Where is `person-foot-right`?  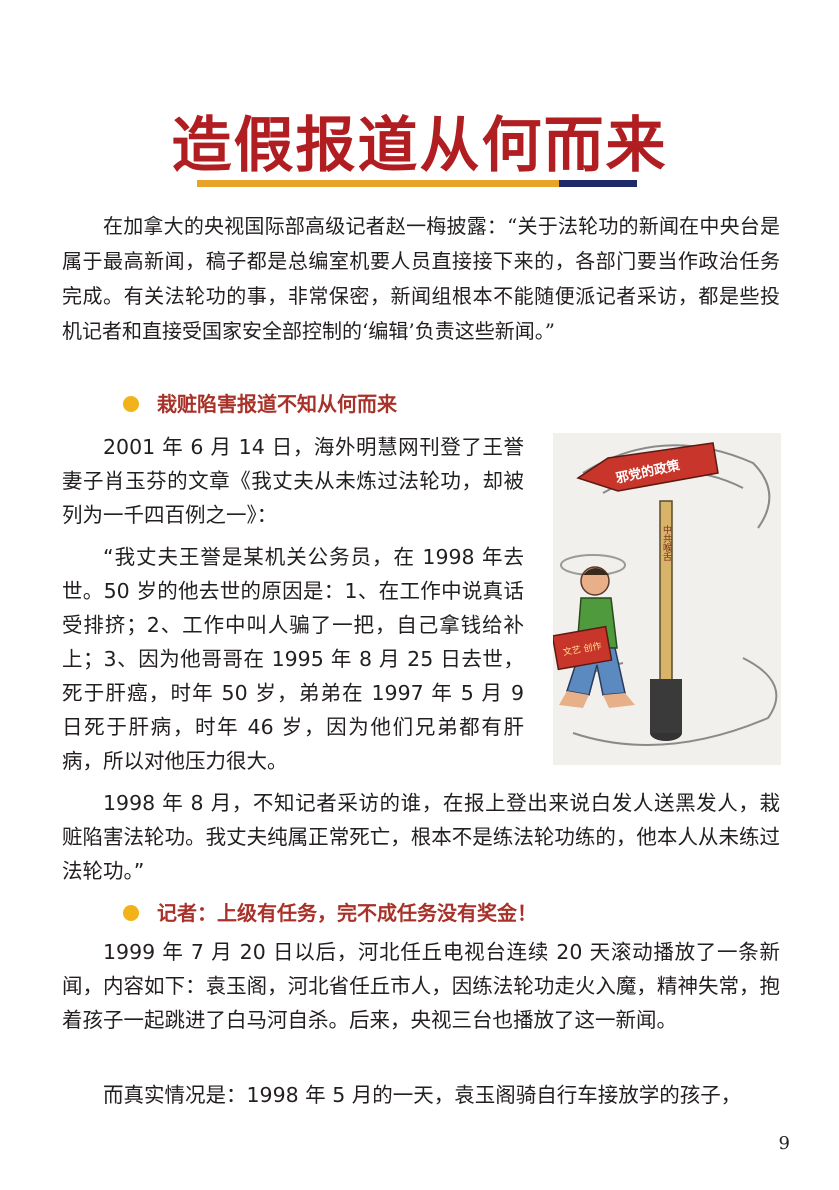 person-foot-right is located at coordinates (619, 700).